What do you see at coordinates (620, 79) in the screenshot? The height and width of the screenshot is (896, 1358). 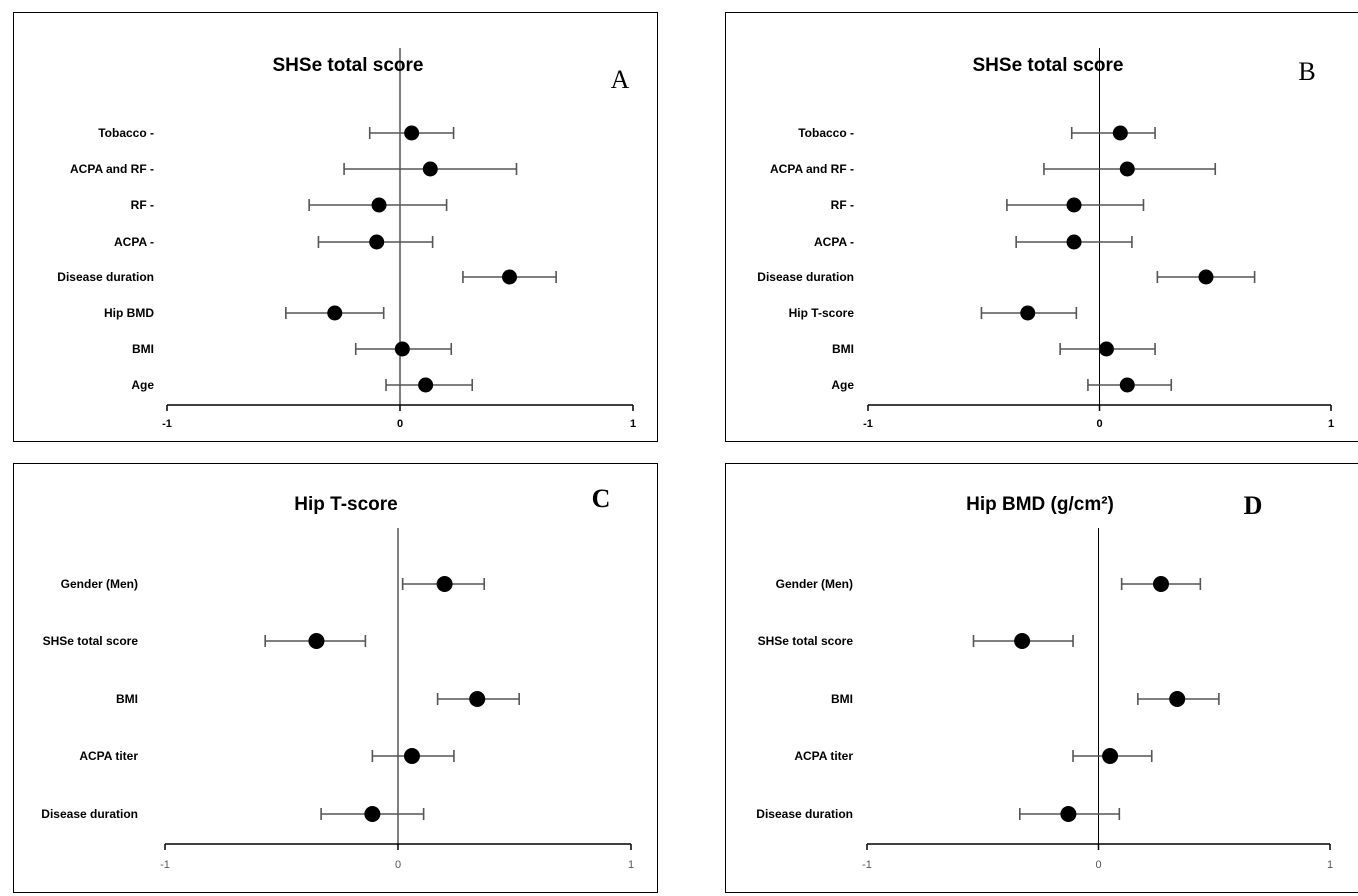 I see `panel-label: A` at bounding box center [620, 79].